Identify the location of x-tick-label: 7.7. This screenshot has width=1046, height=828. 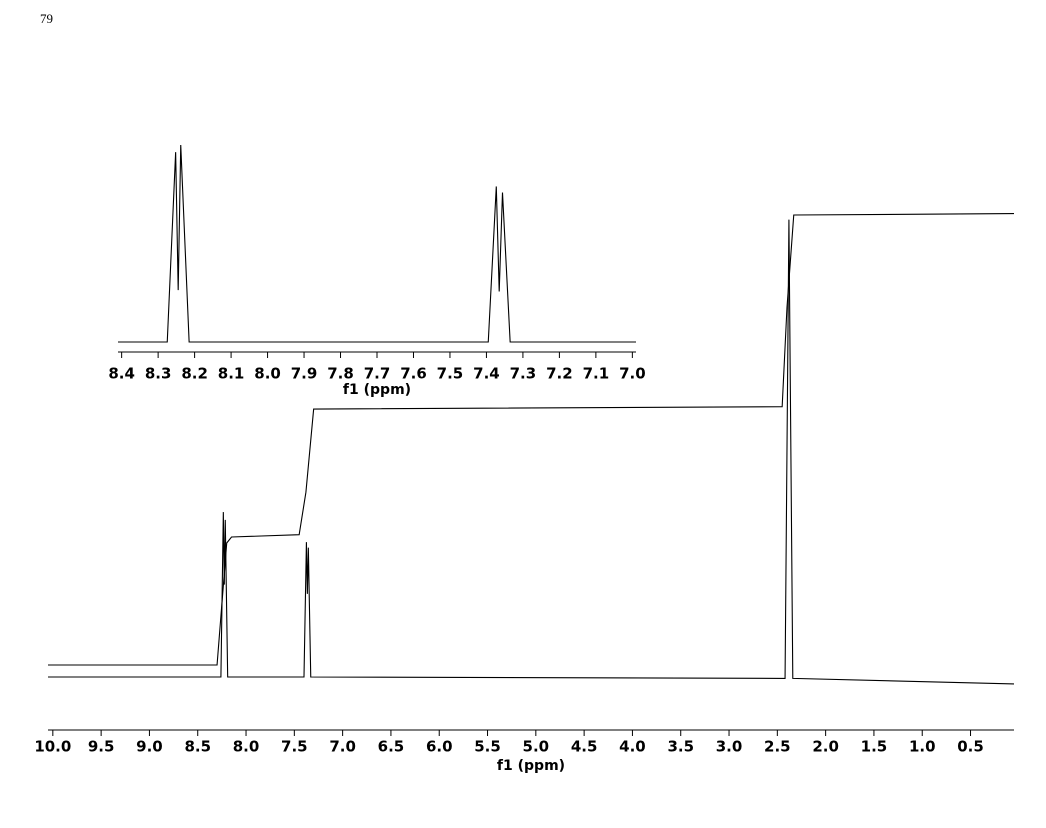
(377, 374).